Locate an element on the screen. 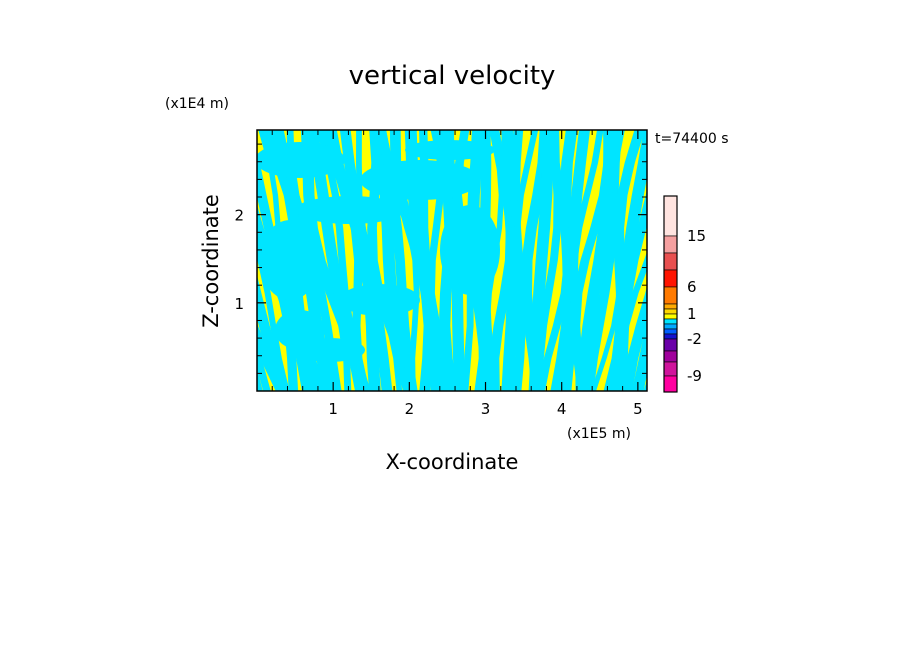  x-tick-label: 5 is located at coordinates (638, 409).